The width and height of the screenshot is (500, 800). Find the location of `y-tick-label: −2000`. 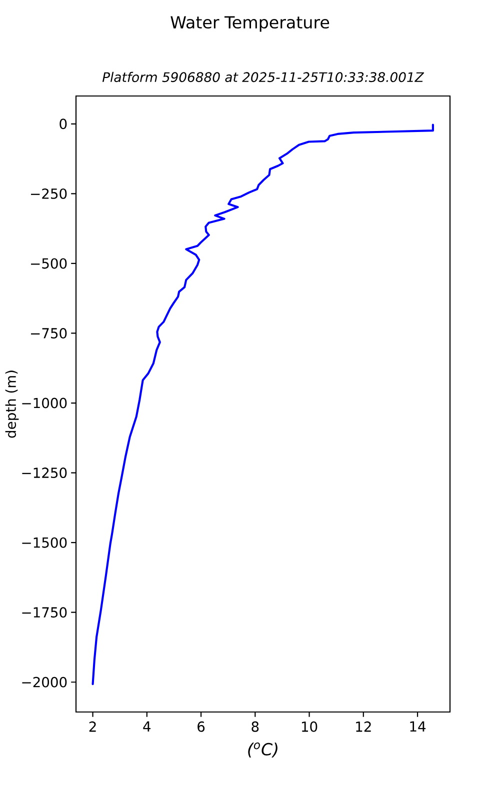

y-tick-label: −2000 is located at coordinates (44, 682).